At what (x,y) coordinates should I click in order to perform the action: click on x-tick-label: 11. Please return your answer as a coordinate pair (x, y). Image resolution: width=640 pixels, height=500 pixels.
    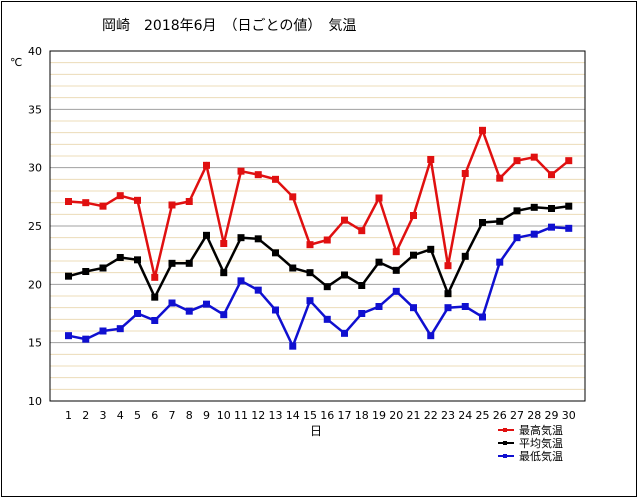
    Looking at the image, I should click on (241, 415).